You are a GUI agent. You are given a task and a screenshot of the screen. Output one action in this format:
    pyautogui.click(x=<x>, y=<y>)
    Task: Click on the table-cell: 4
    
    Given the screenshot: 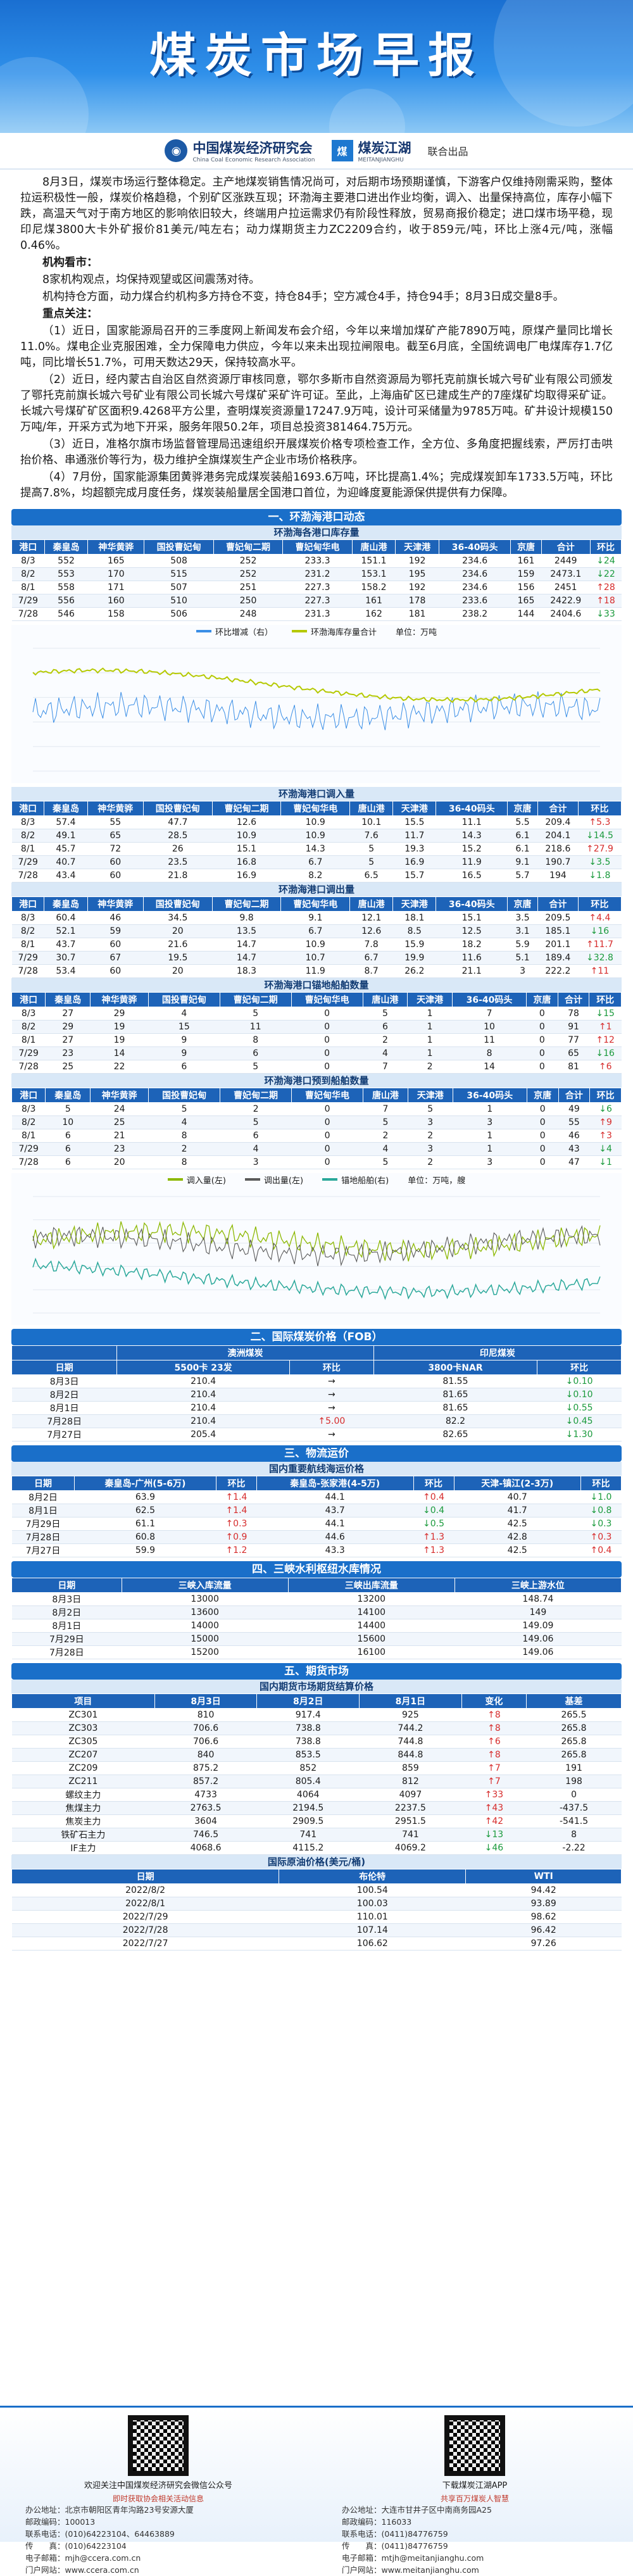 What is the action you would take?
    pyautogui.click(x=184, y=1014)
    